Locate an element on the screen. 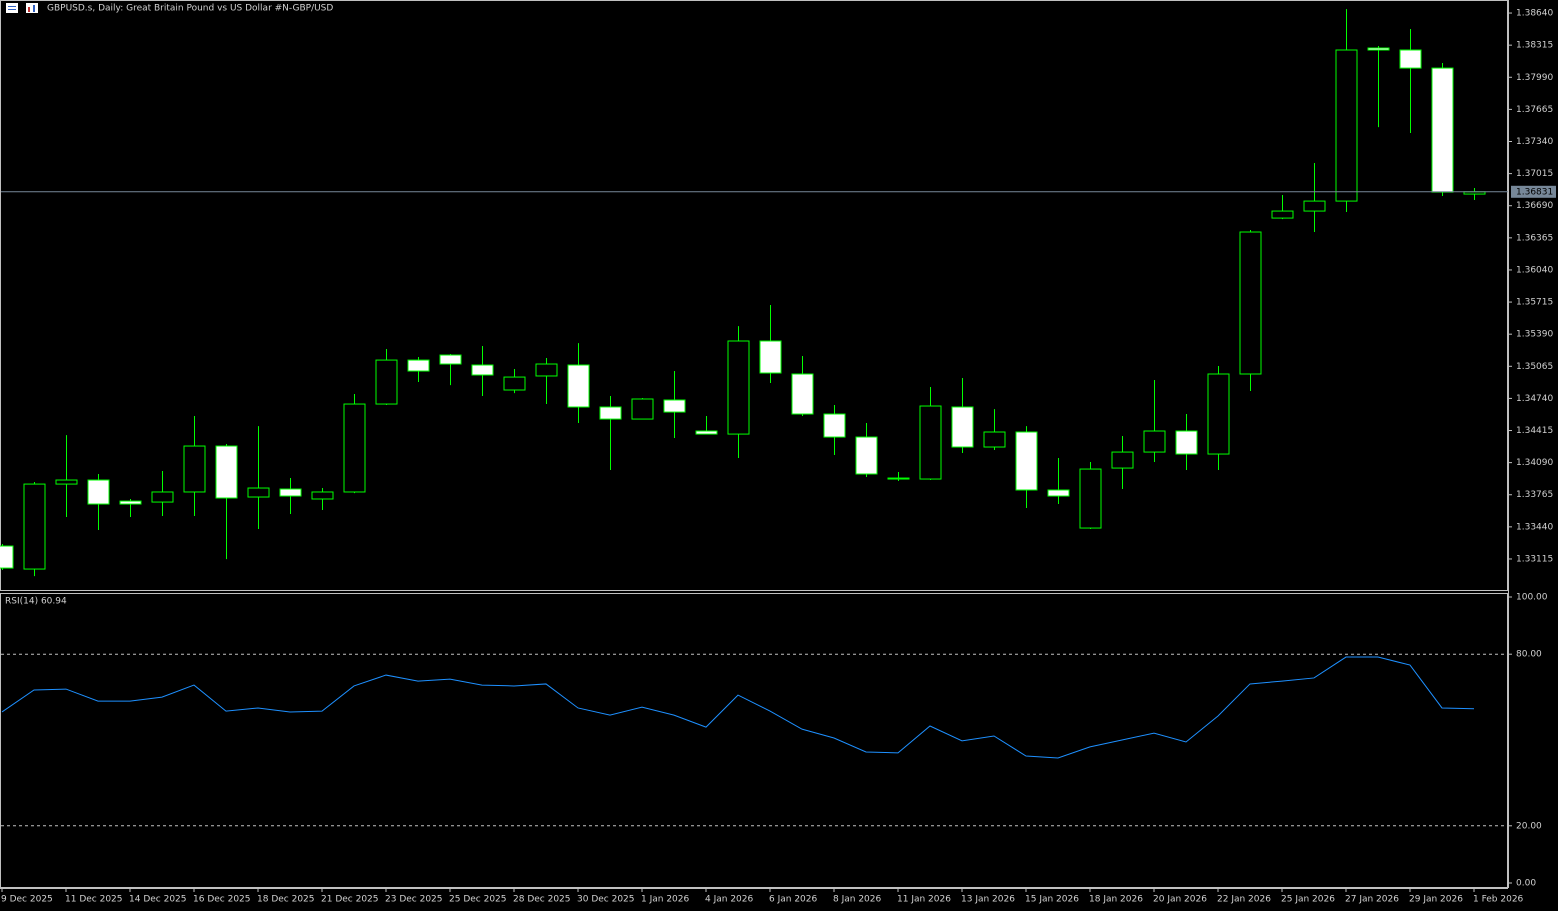  y-tick-label: 1.34415 is located at coordinates (1534, 431).